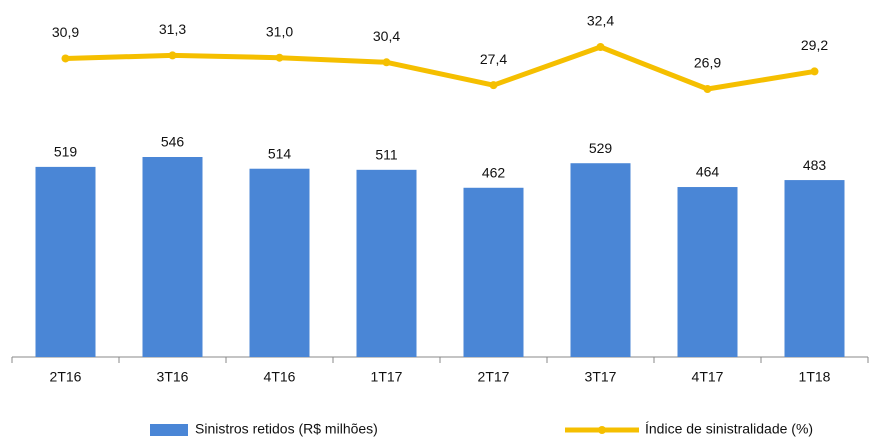  I want to click on line-value-label: 29,2, so click(814, 45).